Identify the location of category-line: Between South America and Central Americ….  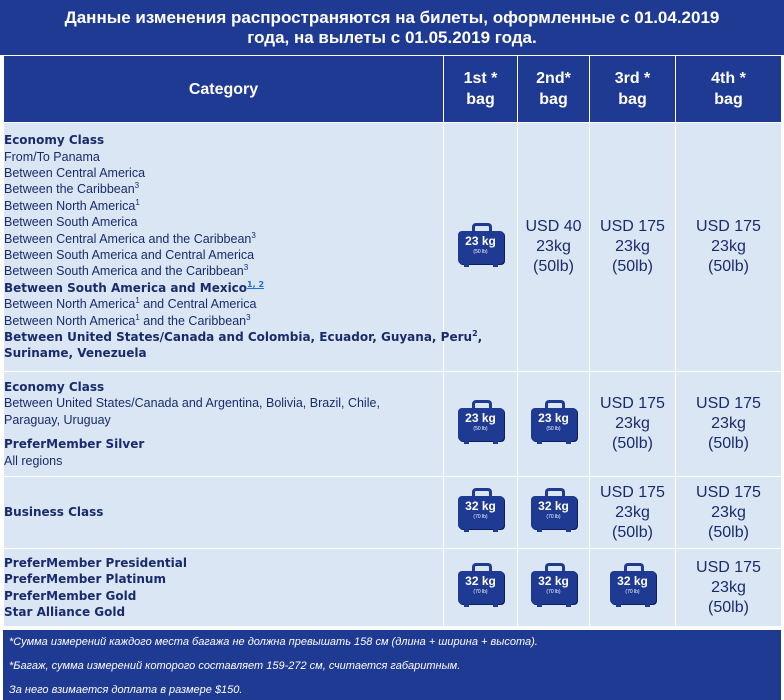
(223, 255).